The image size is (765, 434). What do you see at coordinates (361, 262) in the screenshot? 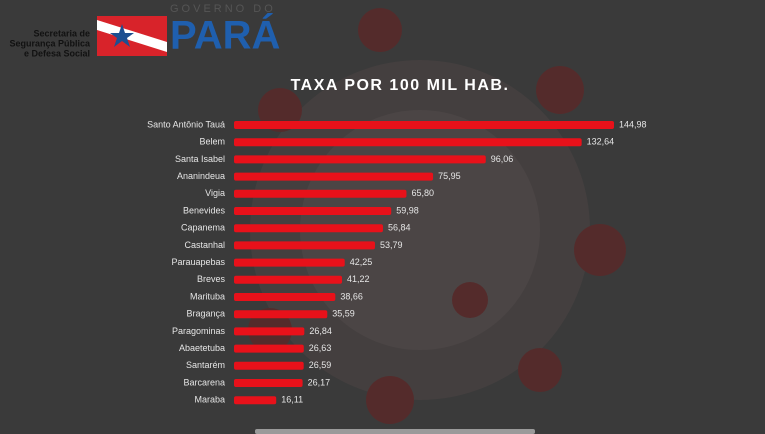
I see `value-label: 42,25` at bounding box center [361, 262].